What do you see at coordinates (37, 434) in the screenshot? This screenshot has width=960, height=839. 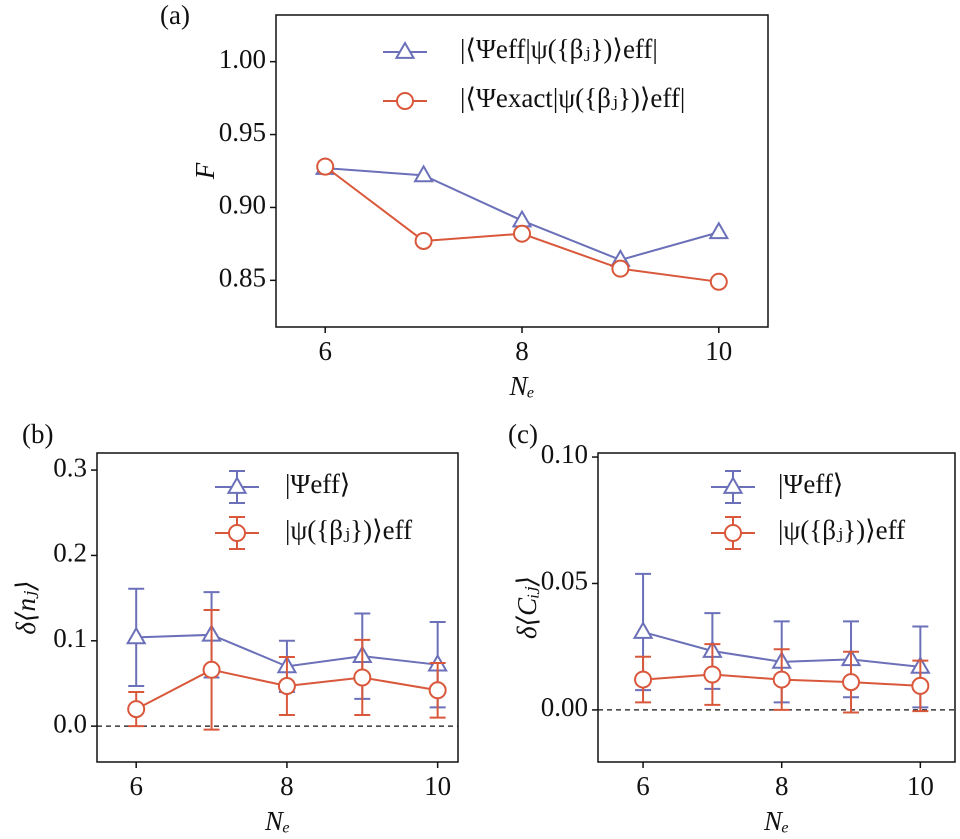 I see `panel-label: (b)` at bounding box center [37, 434].